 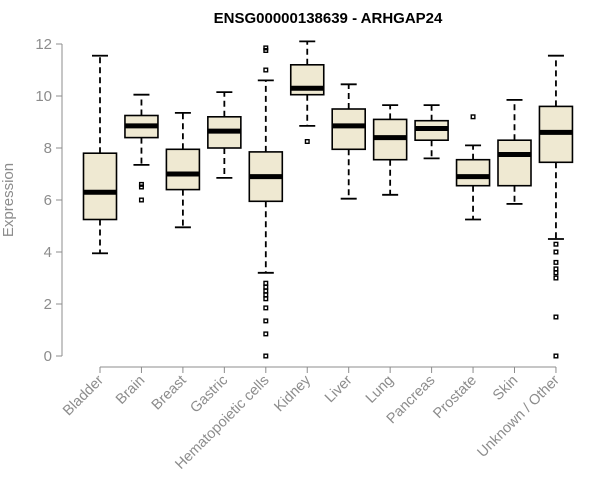 What do you see at coordinates (48, 304) in the screenshot?
I see `y-tick-label: 2` at bounding box center [48, 304].